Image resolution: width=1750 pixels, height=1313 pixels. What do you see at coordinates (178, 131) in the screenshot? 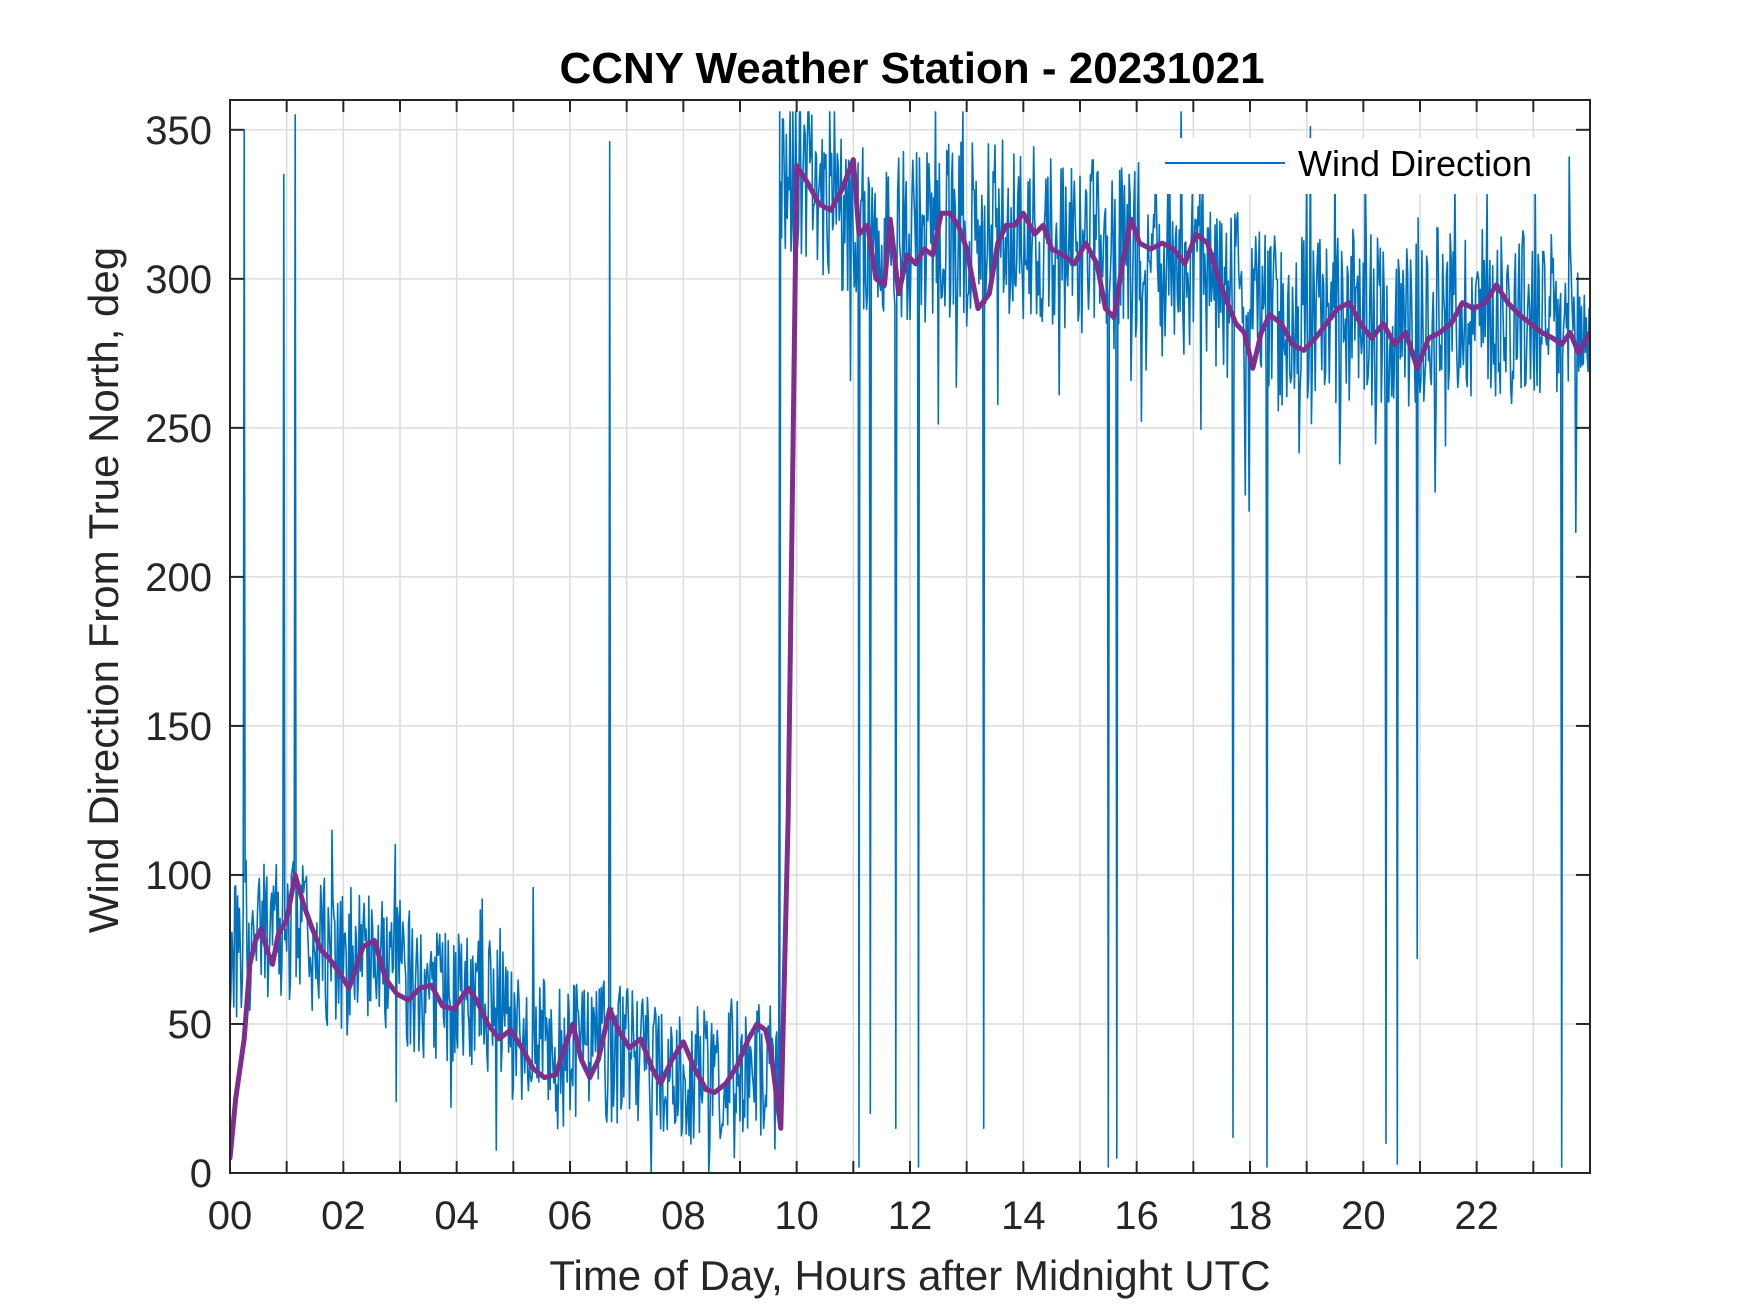
I see `y-tick-label: 350` at bounding box center [178, 131].